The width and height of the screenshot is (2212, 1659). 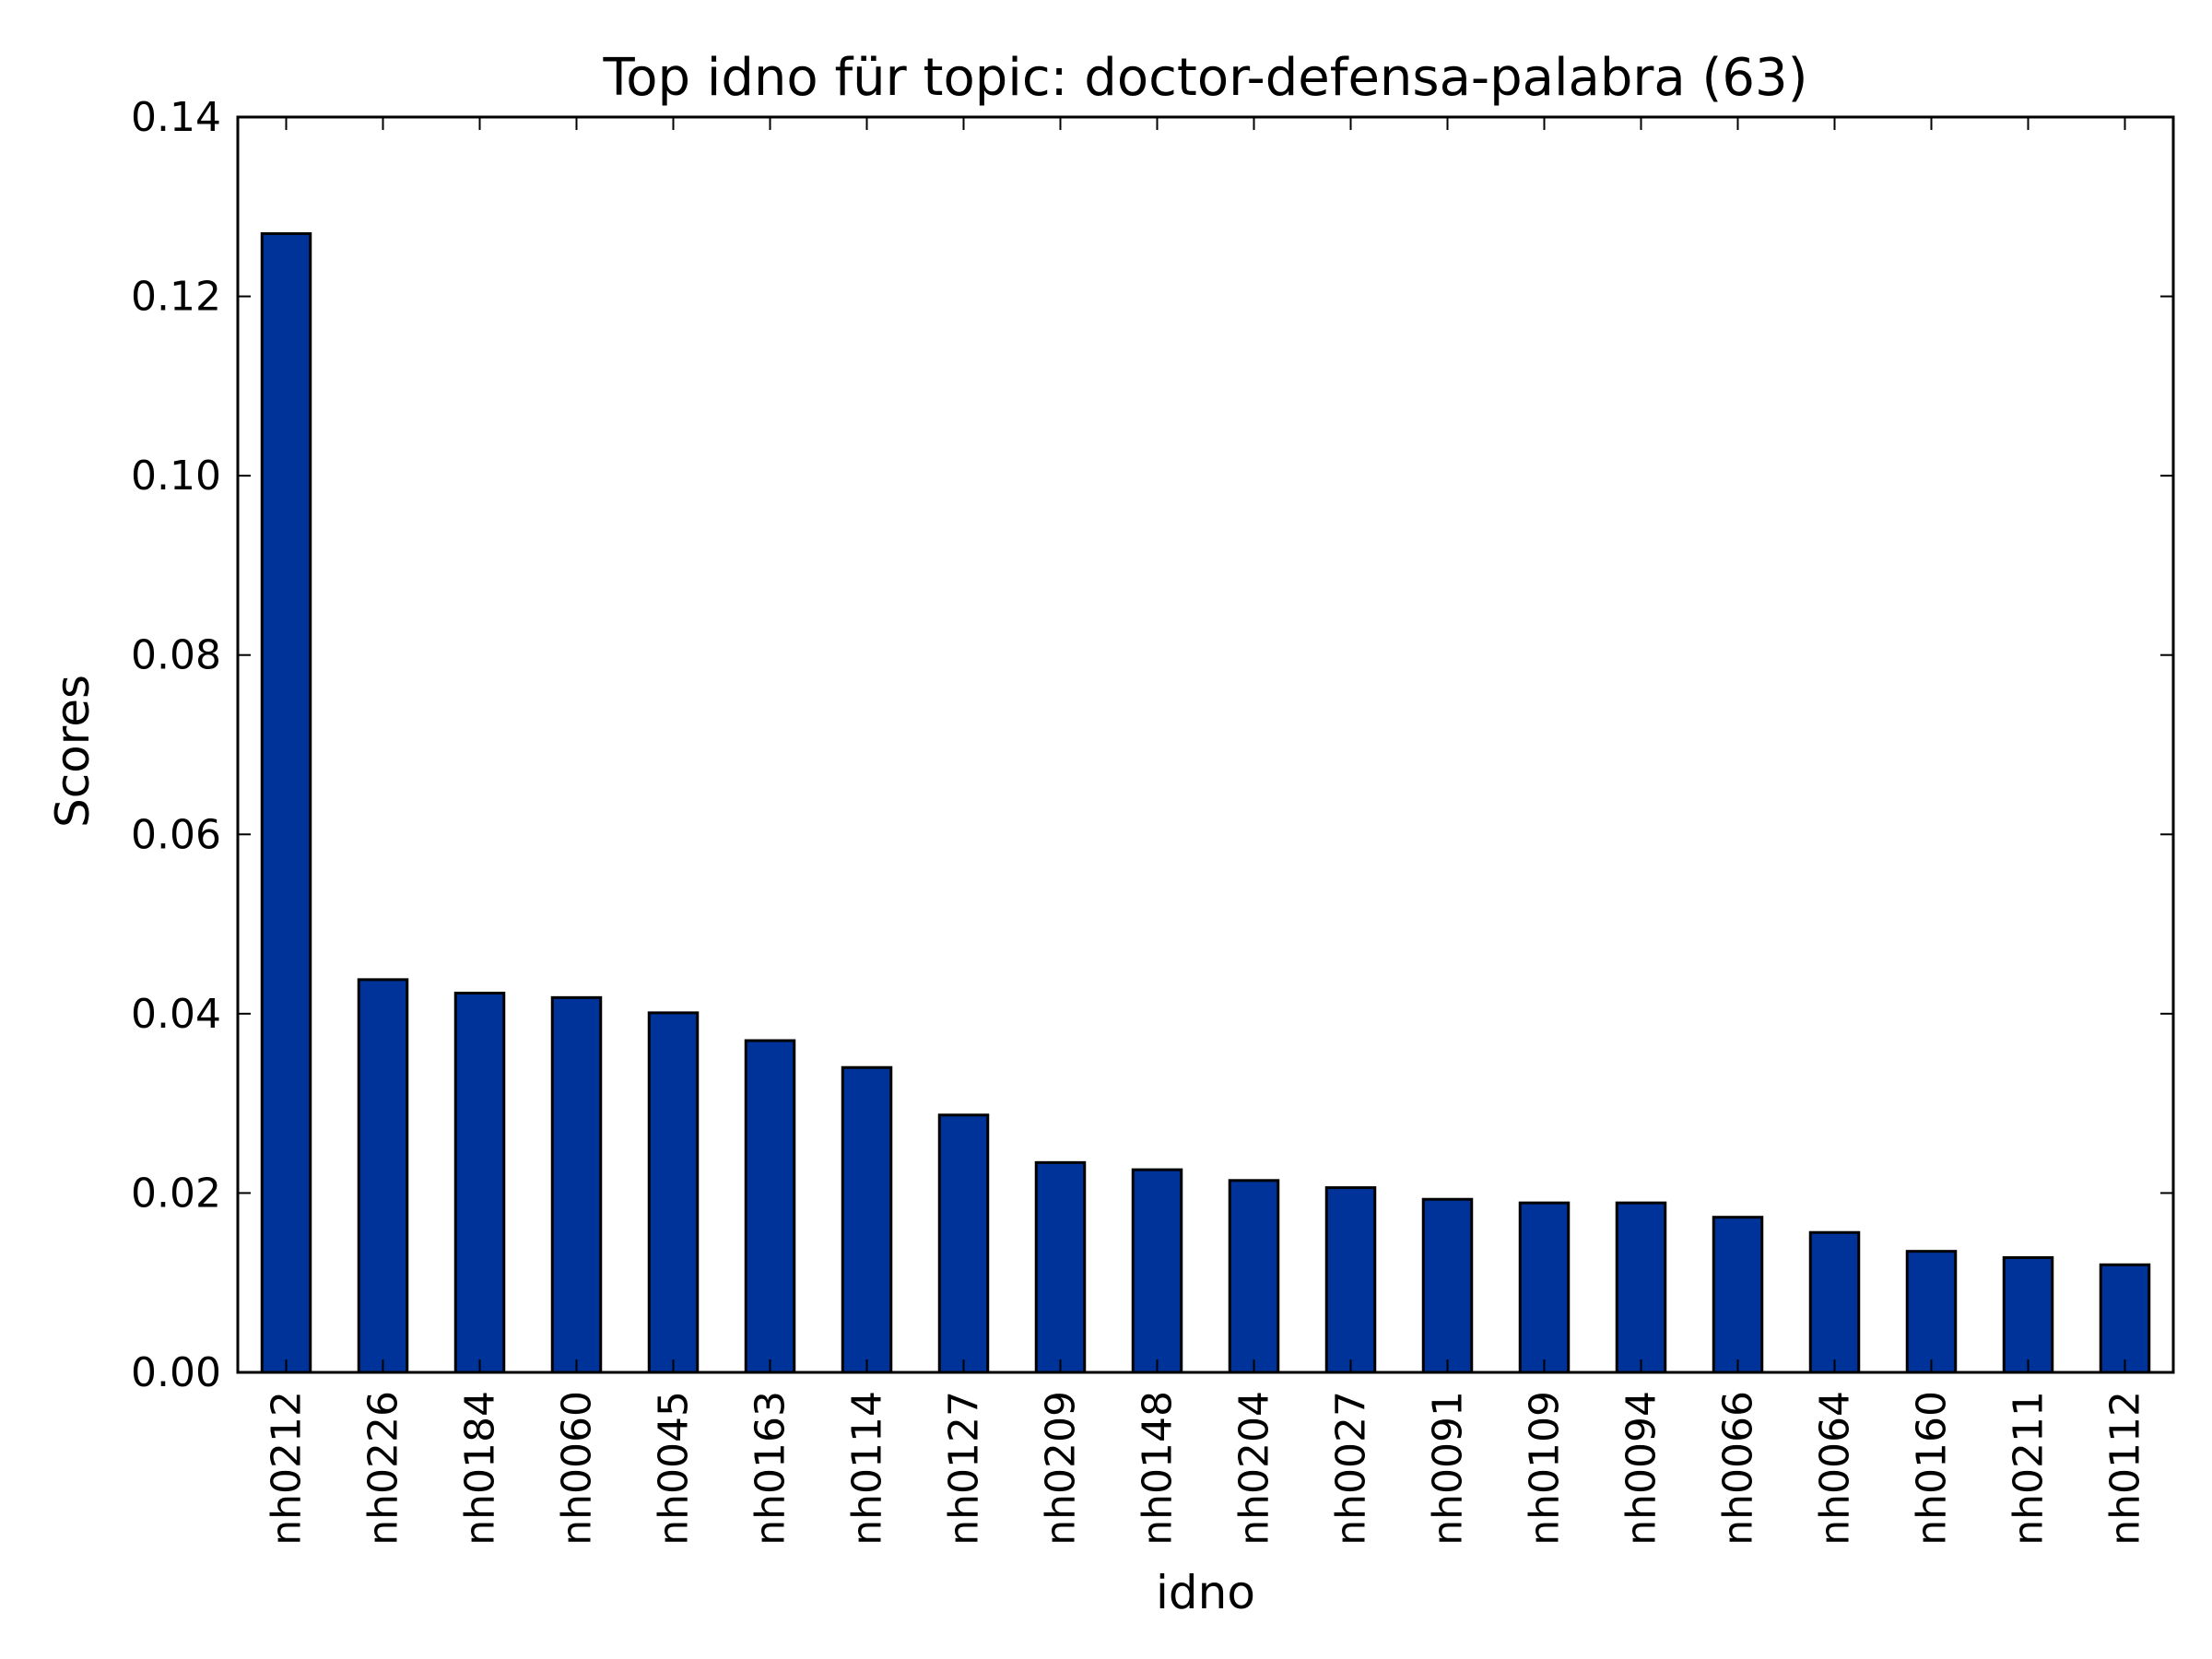 What do you see at coordinates (1641, 1468) in the screenshot?
I see `x-tick-label: nh0094` at bounding box center [1641, 1468].